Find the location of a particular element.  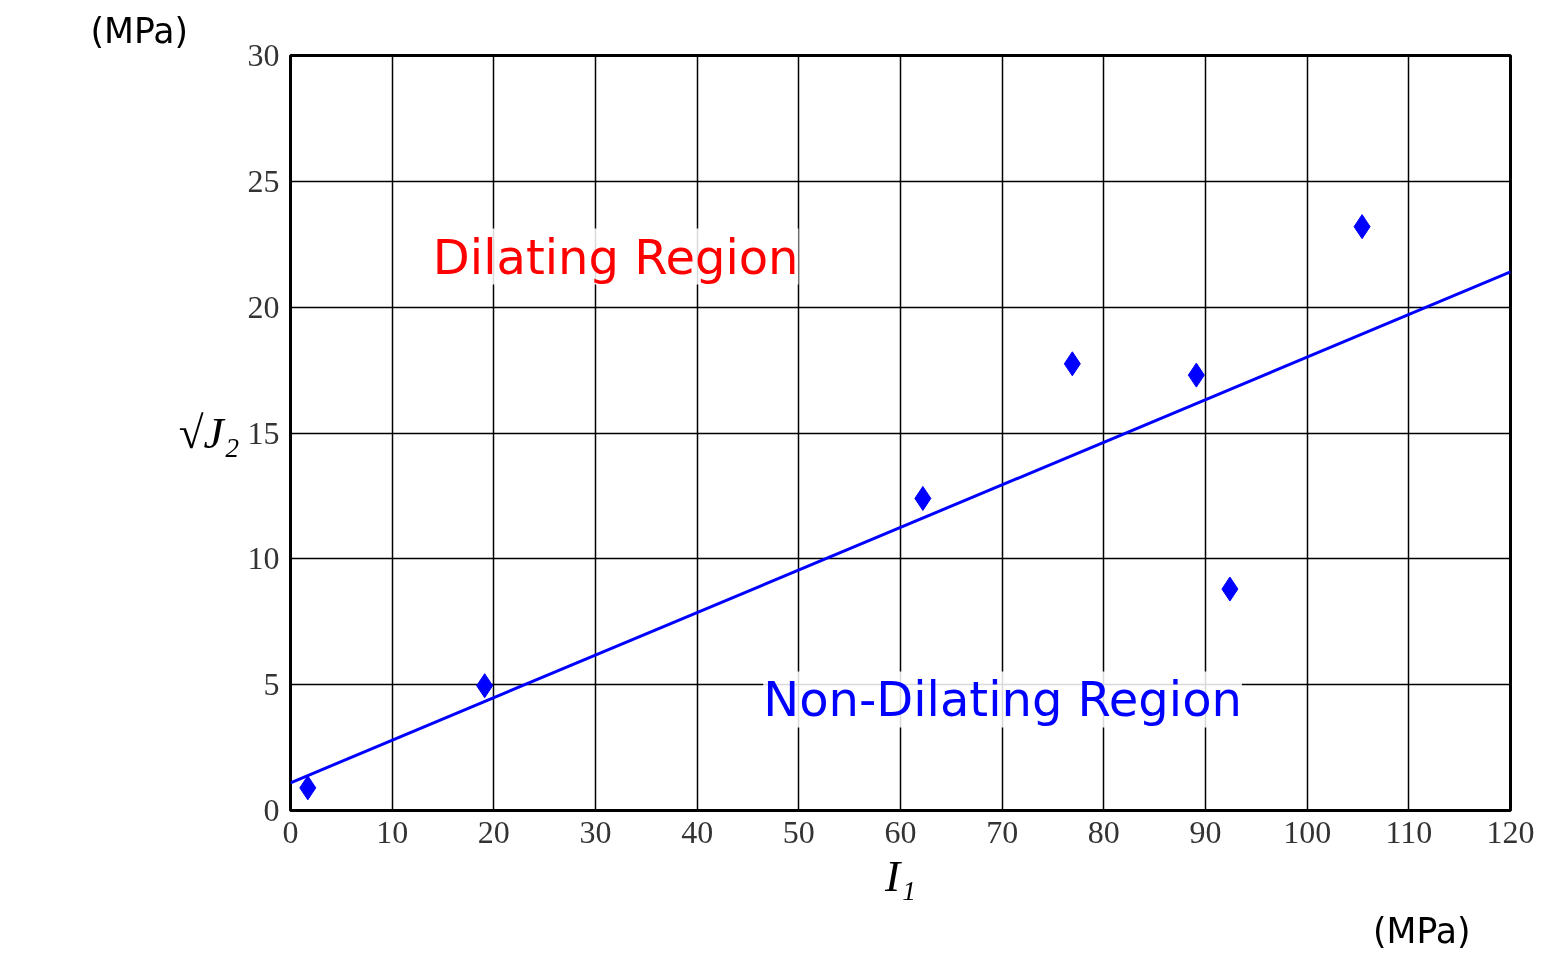

y-tick-label: 10 is located at coordinates (263, 558).